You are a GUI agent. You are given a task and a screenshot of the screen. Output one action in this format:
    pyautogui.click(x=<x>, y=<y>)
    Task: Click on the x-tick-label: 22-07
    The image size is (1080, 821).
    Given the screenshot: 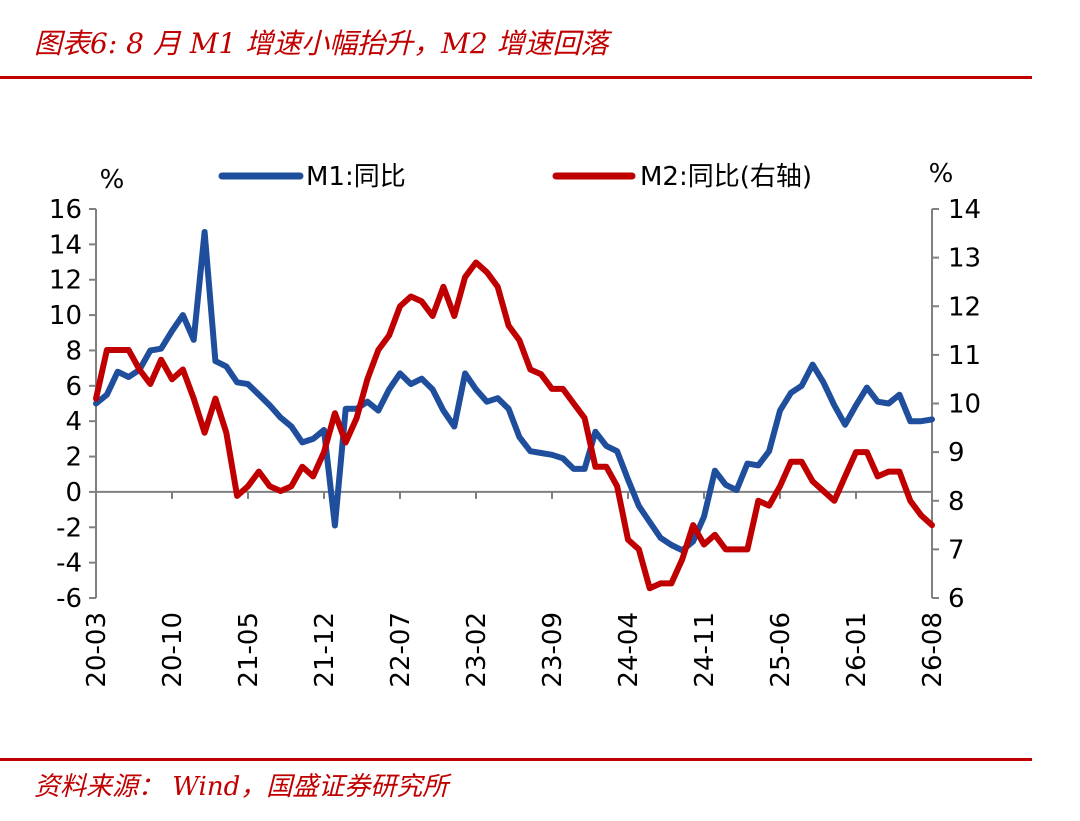 What is the action you would take?
    pyautogui.click(x=401, y=650)
    